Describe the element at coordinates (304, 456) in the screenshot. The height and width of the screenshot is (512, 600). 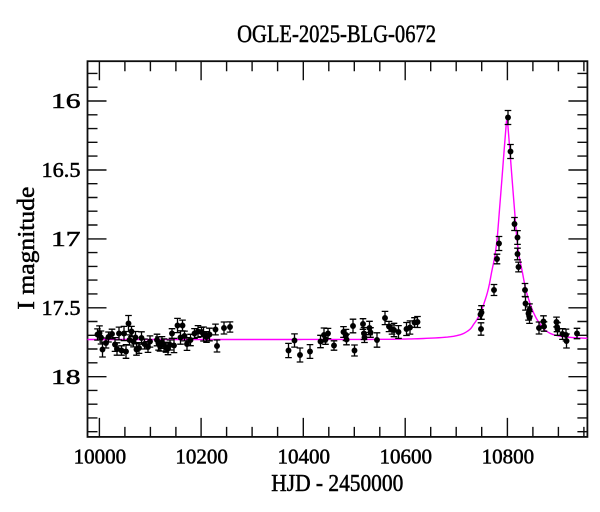
I see `svg-text: 10400` at that location.